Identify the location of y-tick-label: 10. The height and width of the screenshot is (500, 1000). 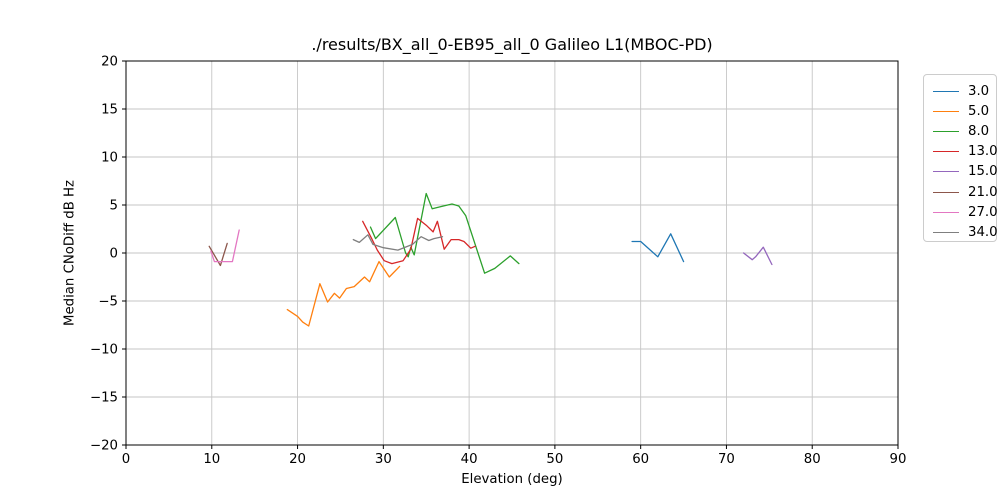
(109, 158).